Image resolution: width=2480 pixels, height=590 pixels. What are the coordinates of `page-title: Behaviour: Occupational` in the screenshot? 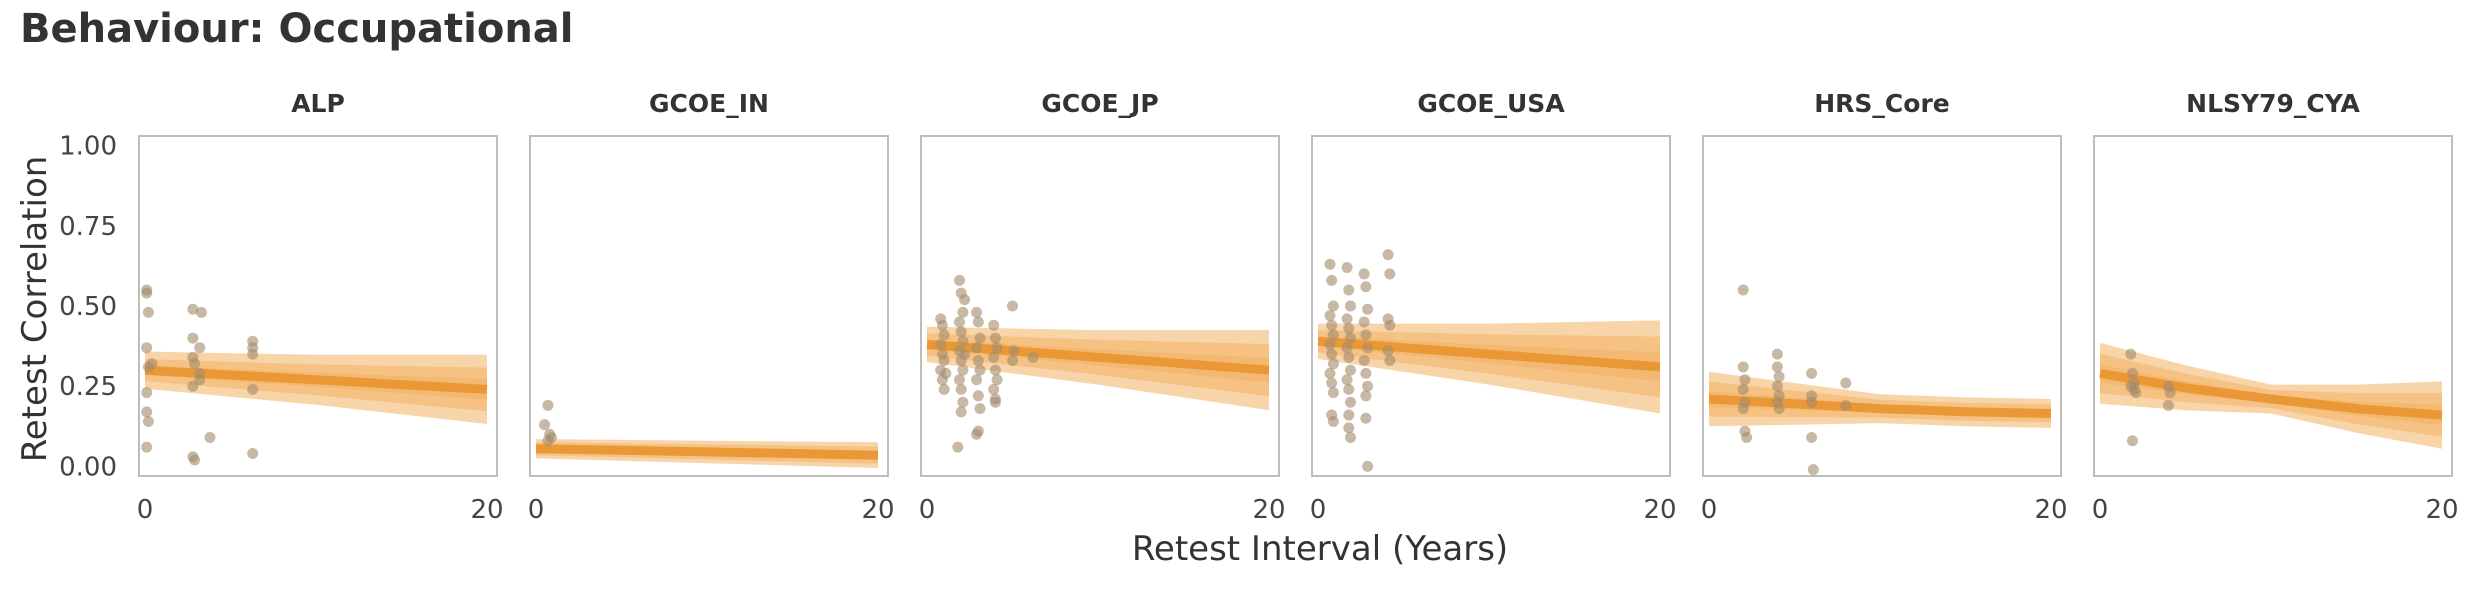 It's located at (297, 29).